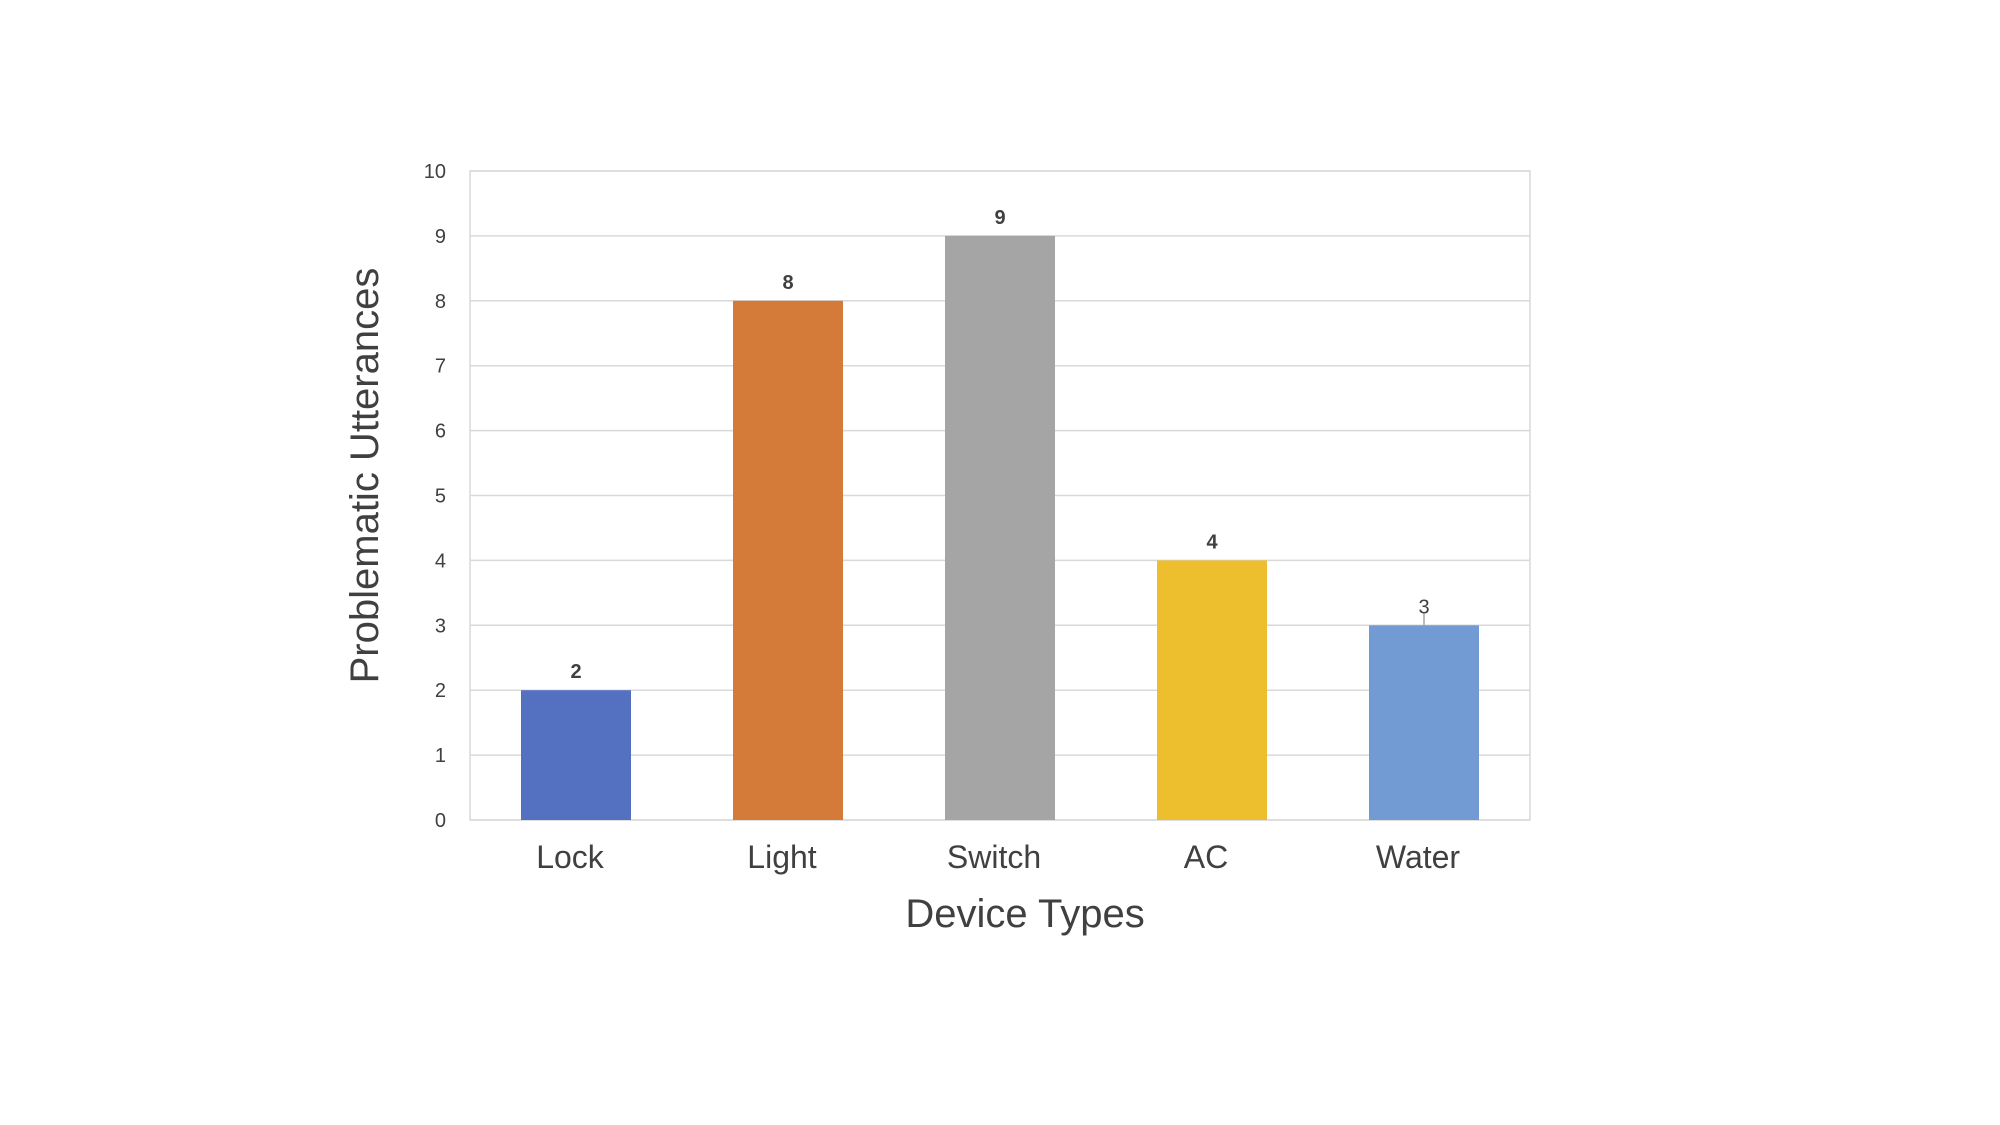 This screenshot has width=2000, height=1125. Describe the element at coordinates (440, 561) in the screenshot. I see `y-tick-label: 4` at that location.